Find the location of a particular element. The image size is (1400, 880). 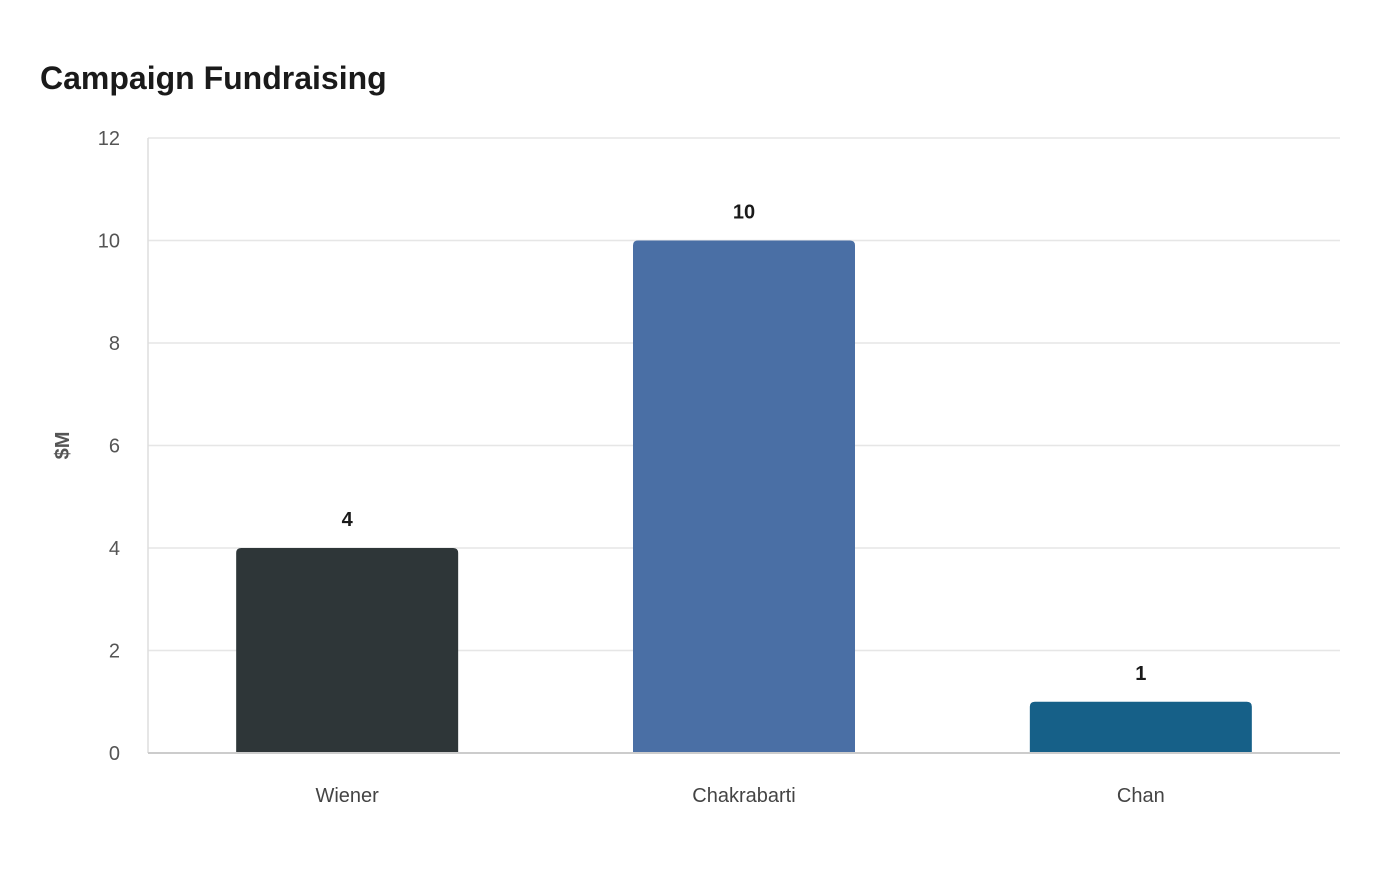

y-tick-label: 12 is located at coordinates (109, 139).